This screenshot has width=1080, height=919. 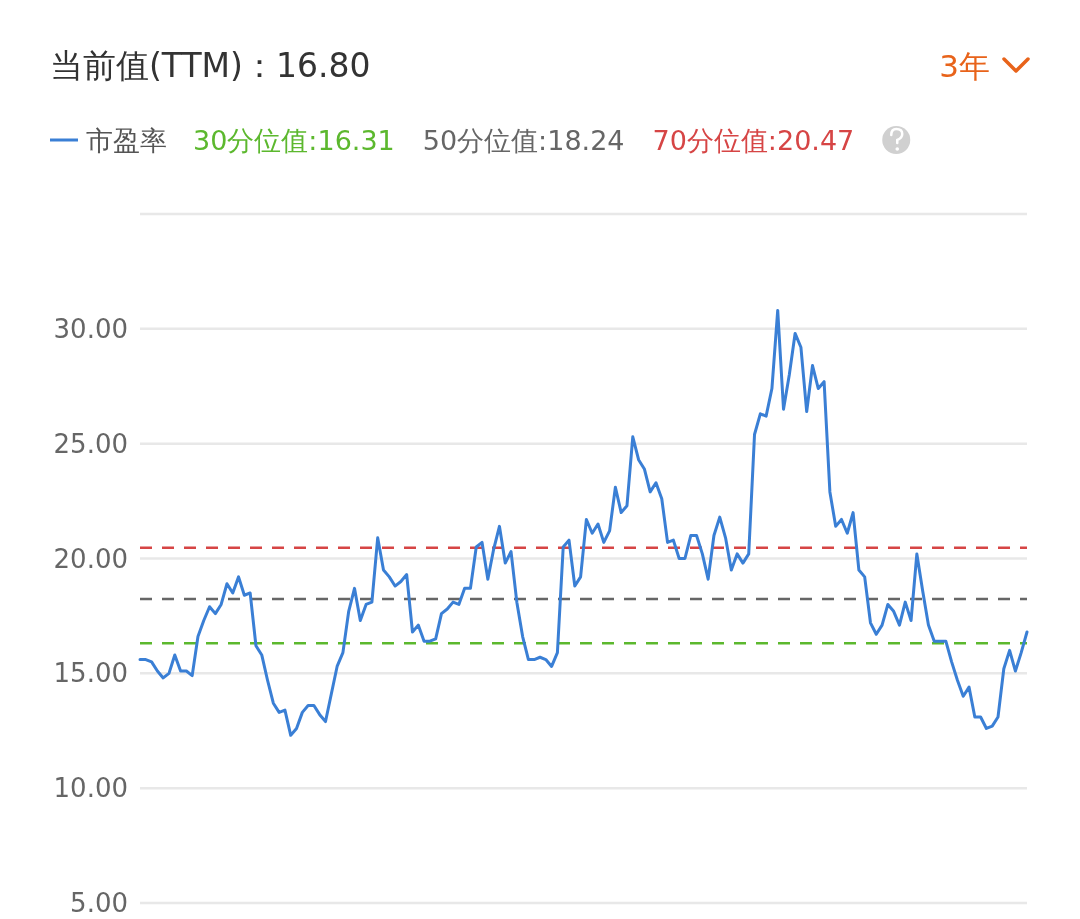 I want to click on y-tick-label: 20.00, so click(x=90, y=558).